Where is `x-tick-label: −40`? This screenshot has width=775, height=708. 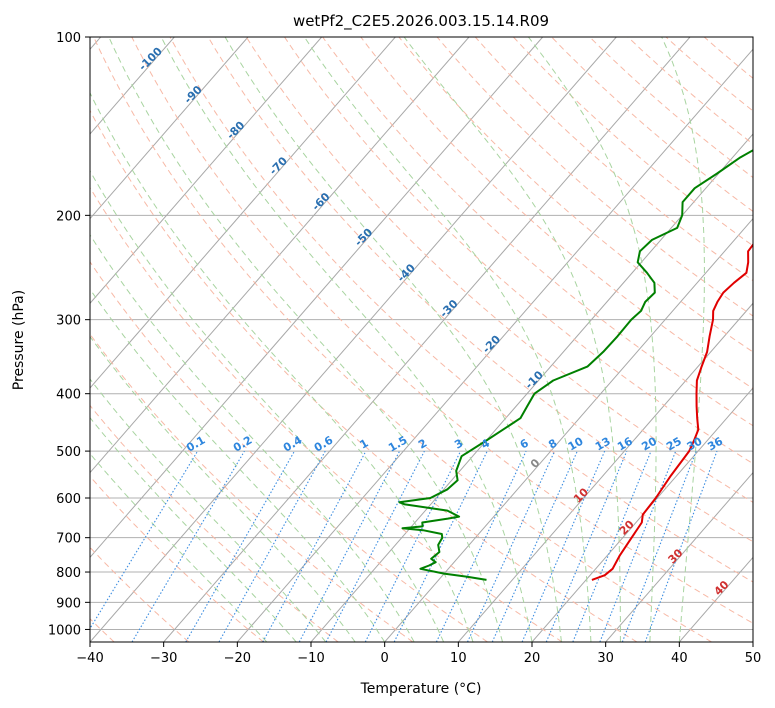
x-tick-label: −40 is located at coordinates (89, 658).